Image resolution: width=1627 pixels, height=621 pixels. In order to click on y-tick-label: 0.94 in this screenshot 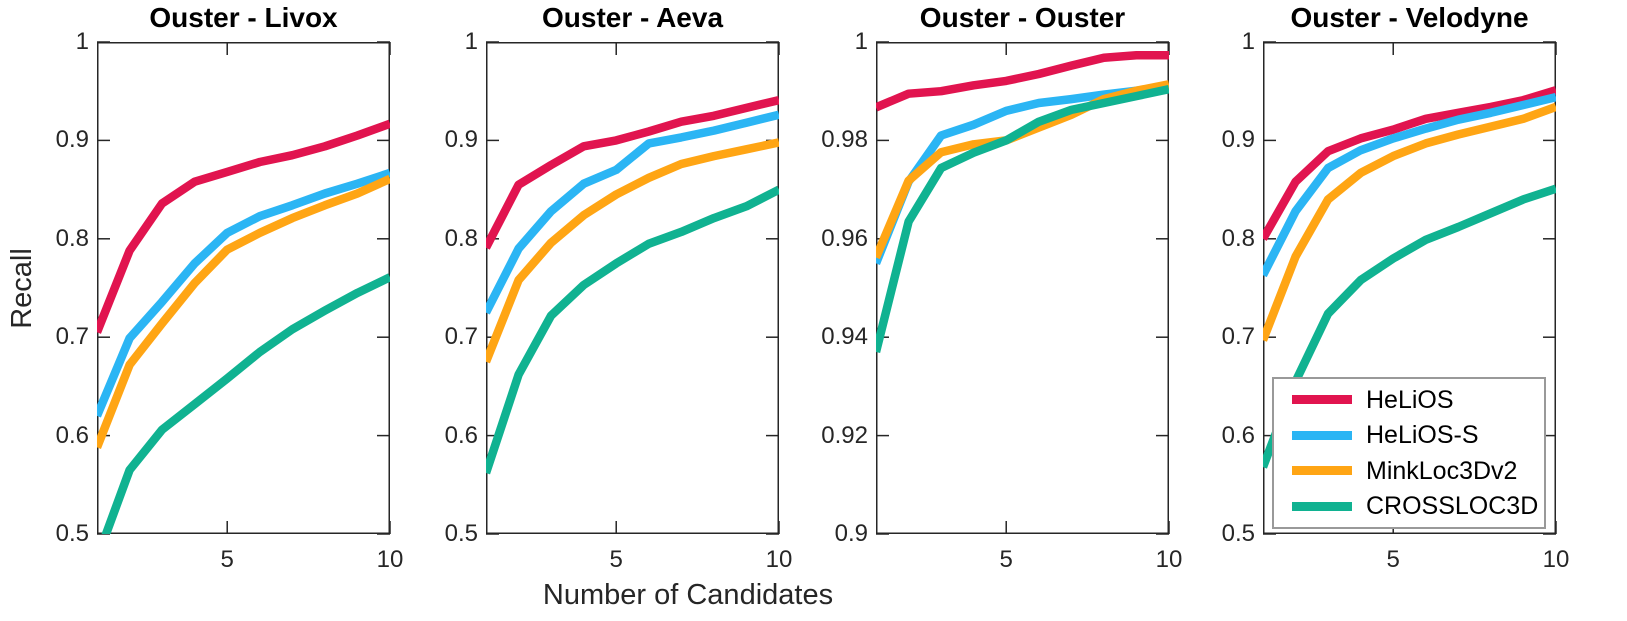, I will do `click(844, 337)`.